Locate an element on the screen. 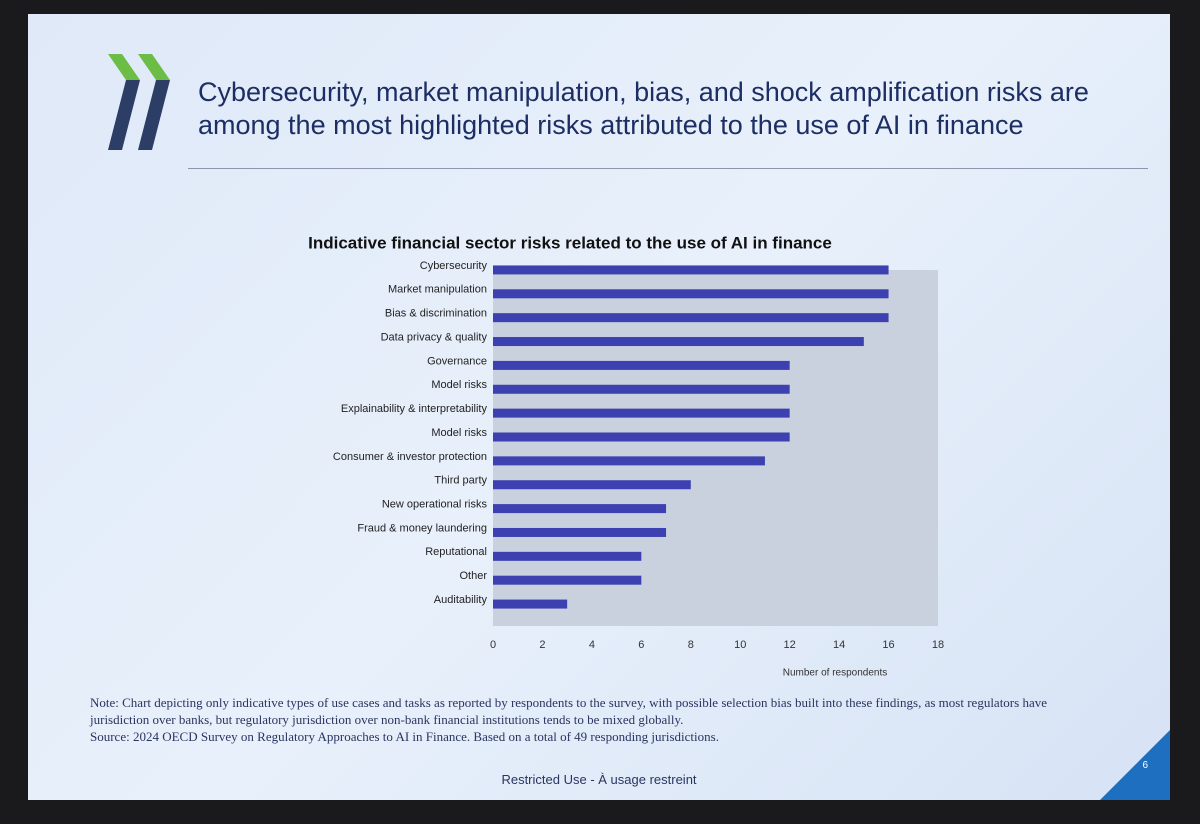 This screenshot has height=824, width=1200. y-tick-label: Auditability is located at coordinates (461, 600).